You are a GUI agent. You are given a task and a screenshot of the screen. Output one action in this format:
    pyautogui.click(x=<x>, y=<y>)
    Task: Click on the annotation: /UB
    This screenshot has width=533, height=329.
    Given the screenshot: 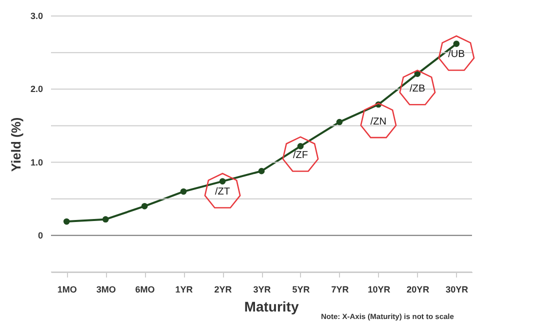 What is the action you would take?
    pyautogui.click(x=457, y=54)
    